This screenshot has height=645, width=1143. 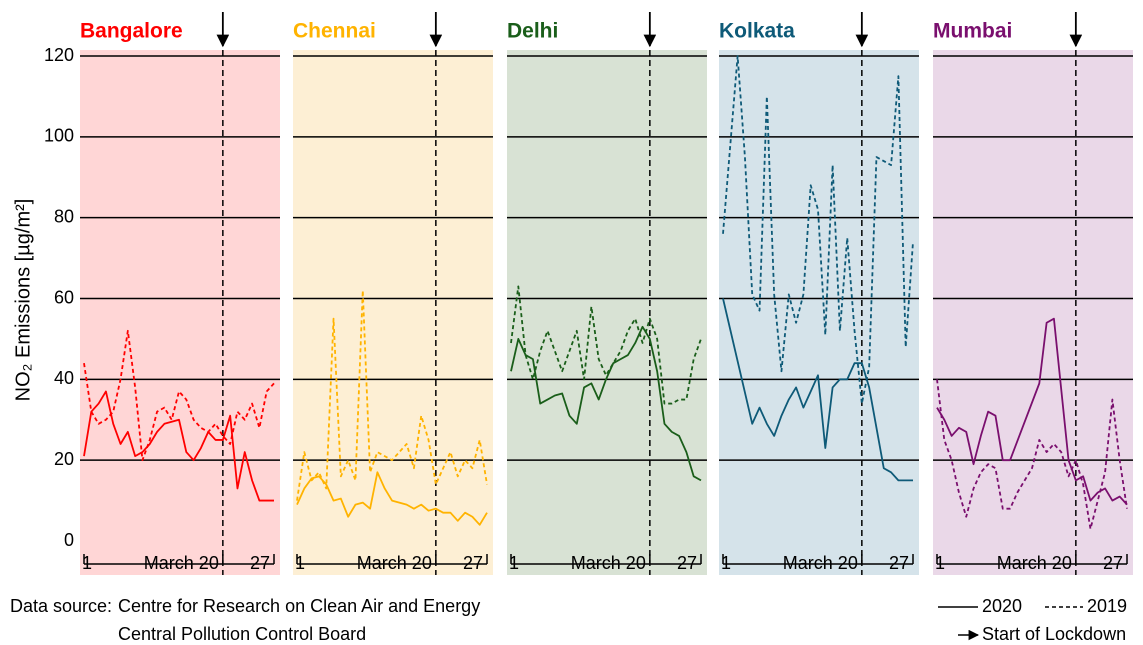 I want to click on panel-title: Chennai, so click(x=334, y=31).